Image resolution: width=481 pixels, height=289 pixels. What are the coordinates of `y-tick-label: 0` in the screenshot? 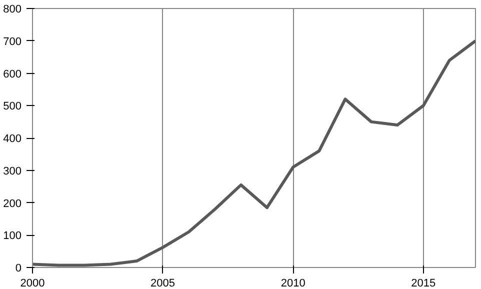 It's located at (18, 268).